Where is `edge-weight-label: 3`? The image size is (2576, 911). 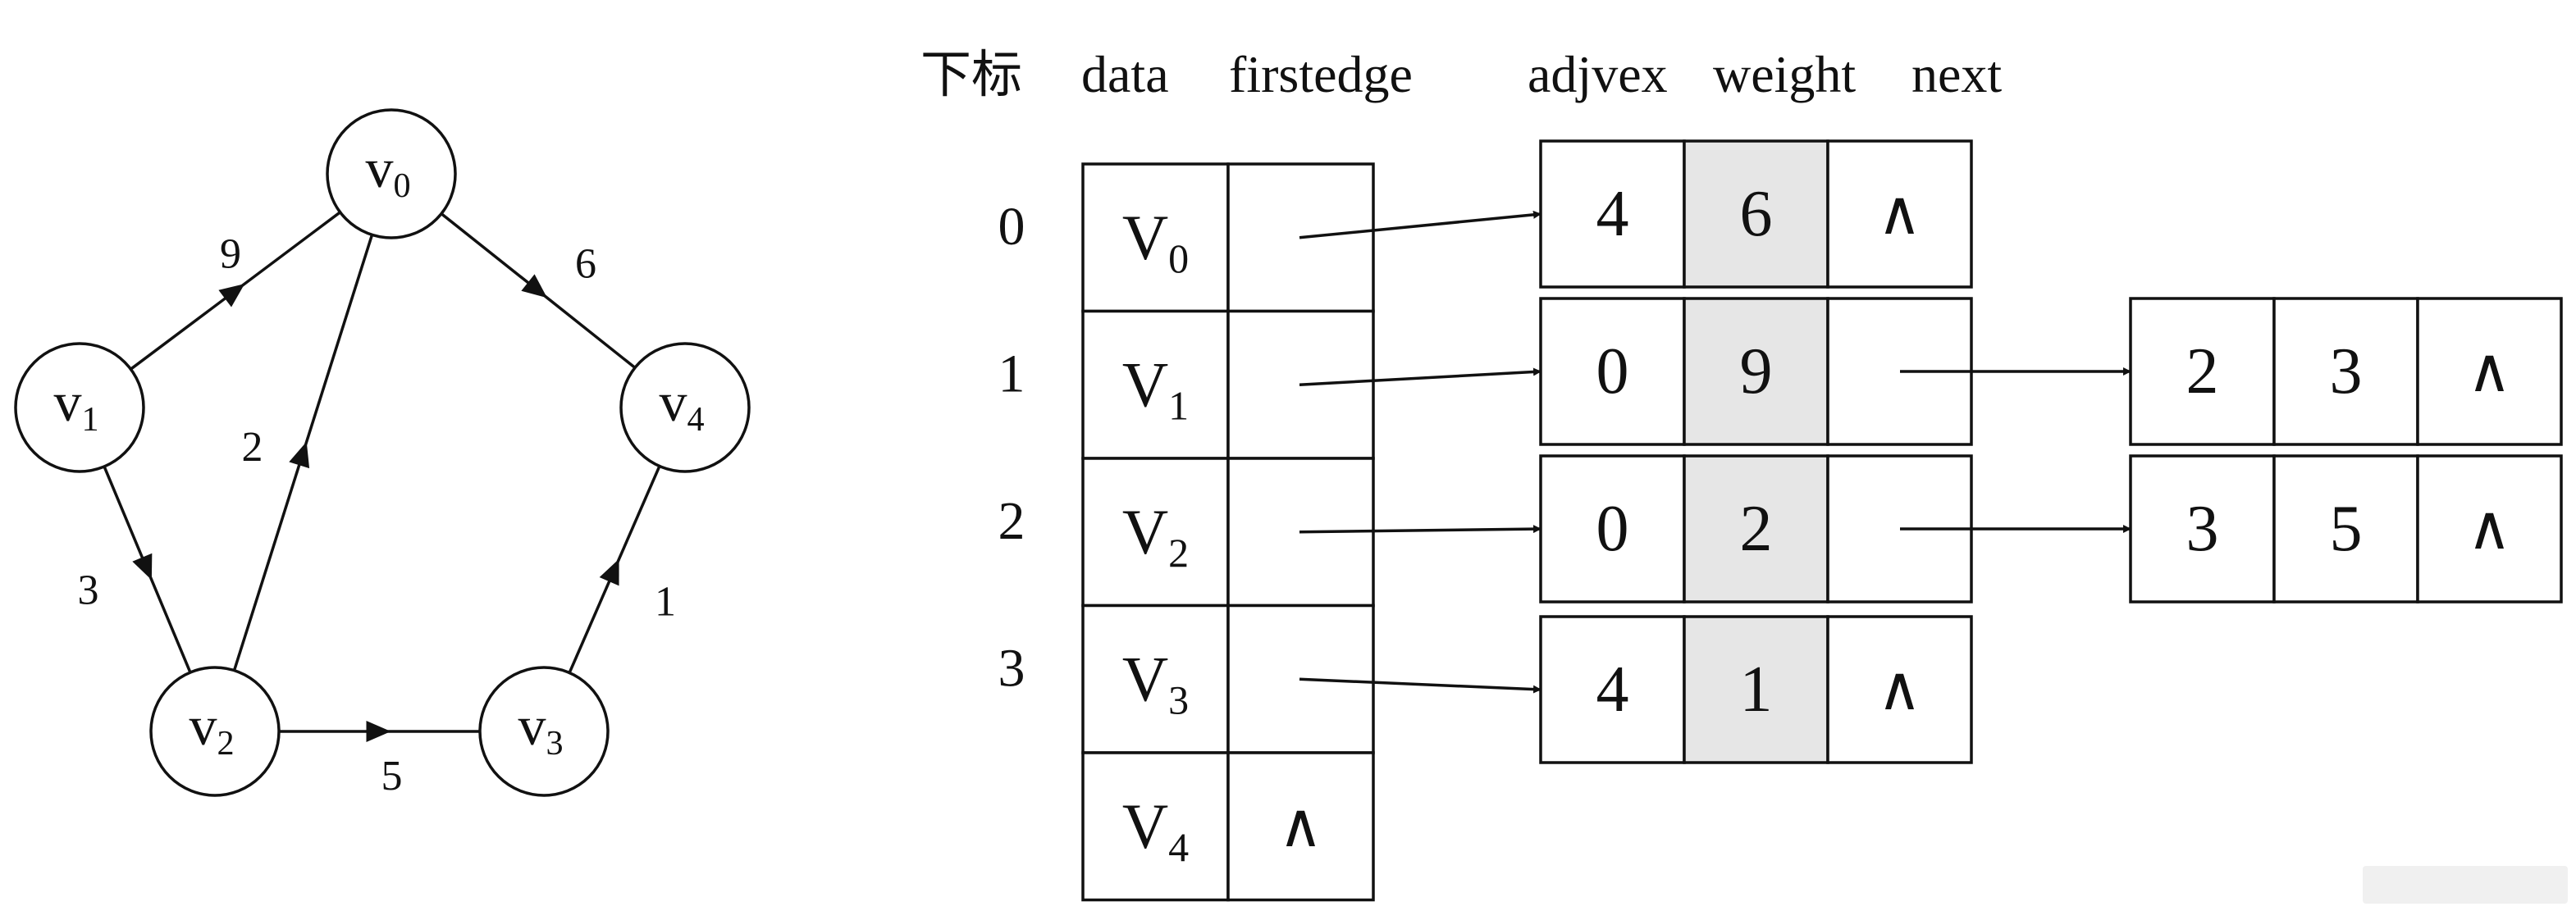 edge-weight-label: 3 is located at coordinates (89, 590).